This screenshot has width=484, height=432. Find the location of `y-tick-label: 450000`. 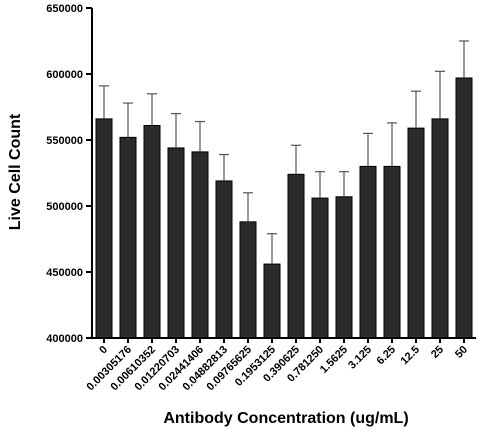

y-tick-label: 450000 is located at coordinates (64, 273).